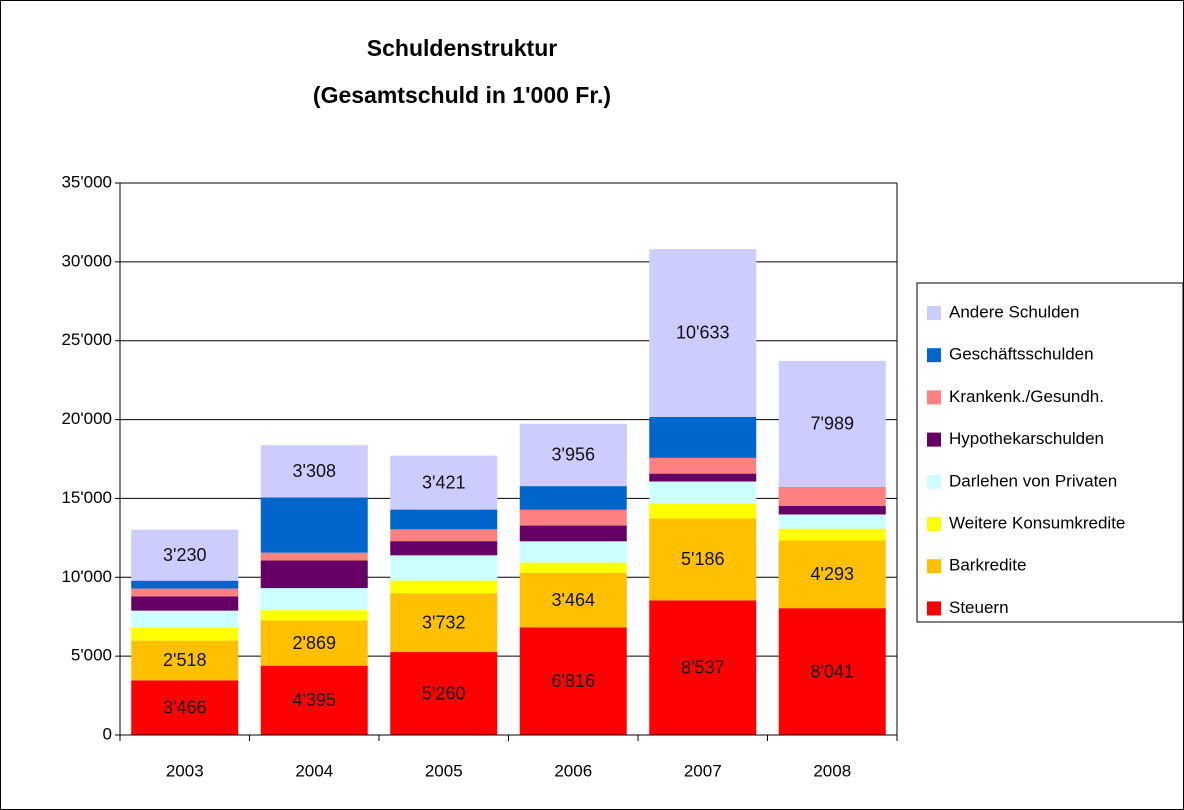 Image resolution: width=1184 pixels, height=810 pixels. I want to click on x-tick-label: 2005, so click(444, 770).